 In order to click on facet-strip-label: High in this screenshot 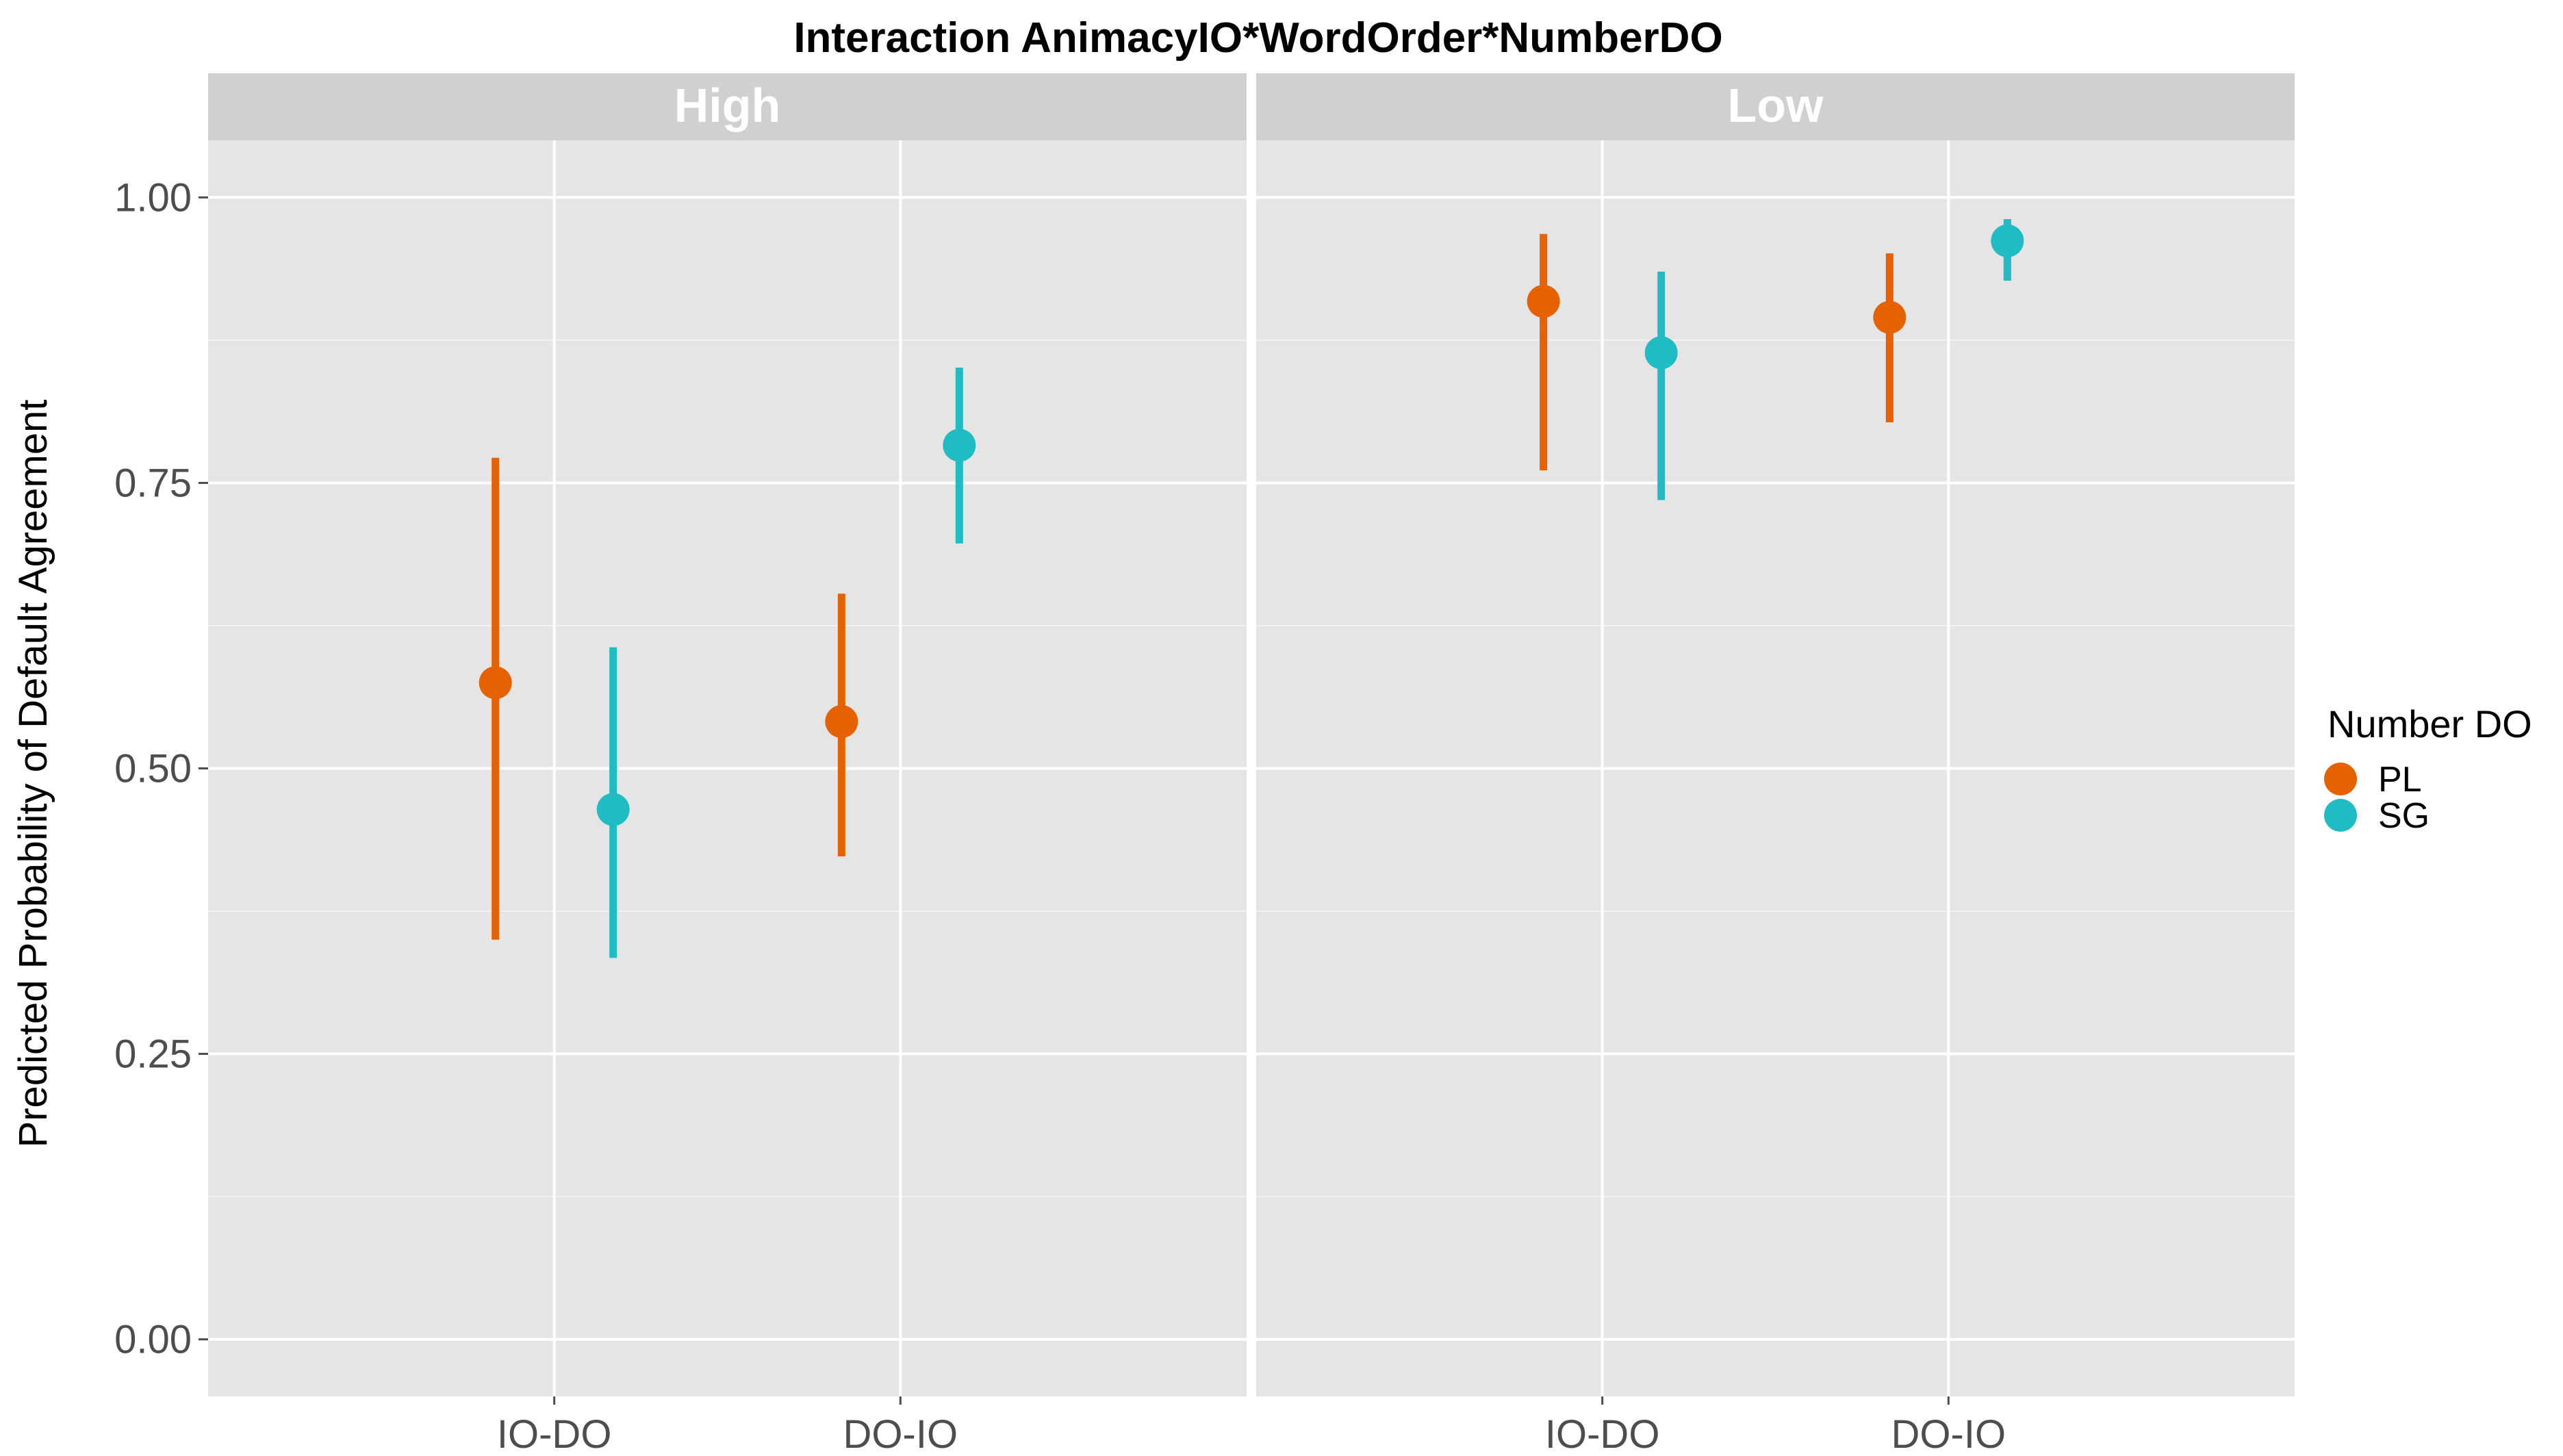, I will do `click(727, 105)`.